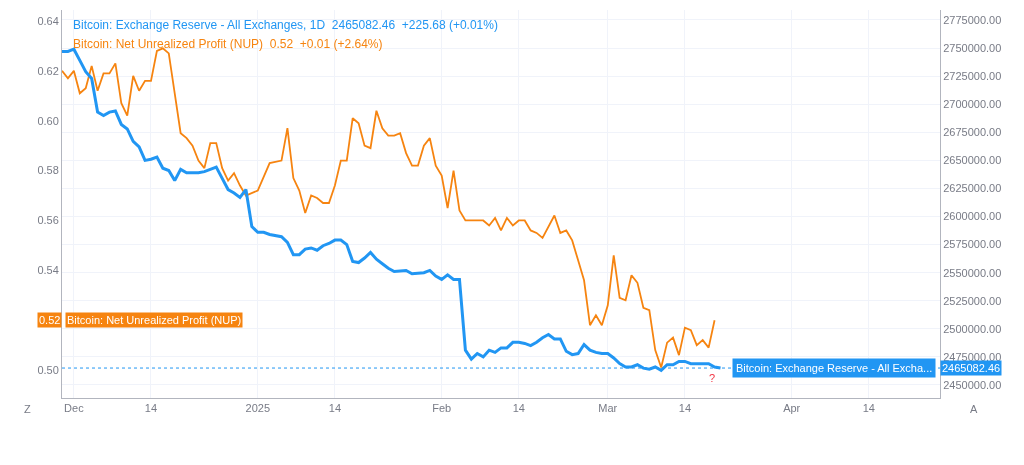  Describe the element at coordinates (27, 409) in the screenshot. I see `text: Z` at that location.